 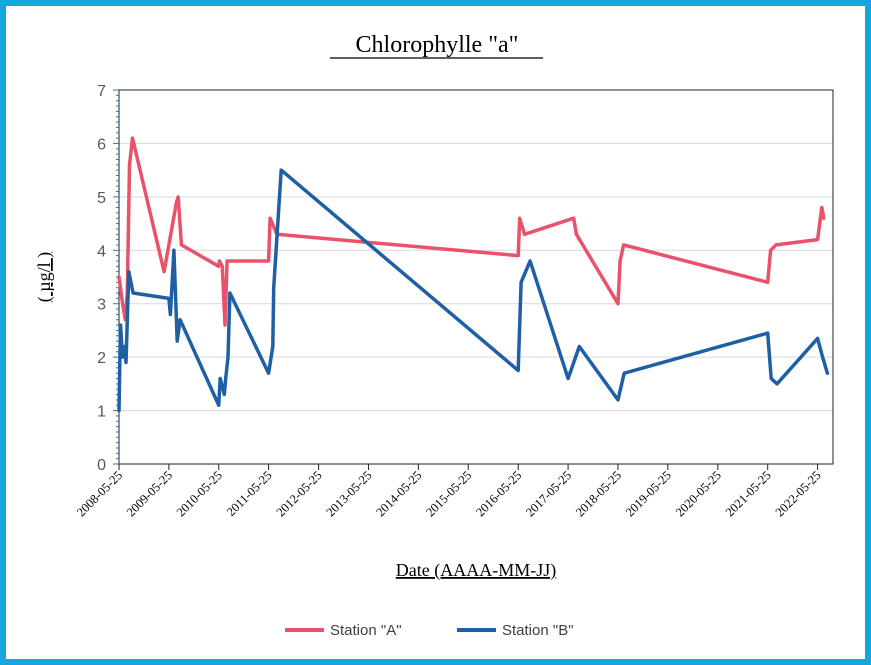 I want to click on y-tick-label: 1, so click(x=101, y=412).